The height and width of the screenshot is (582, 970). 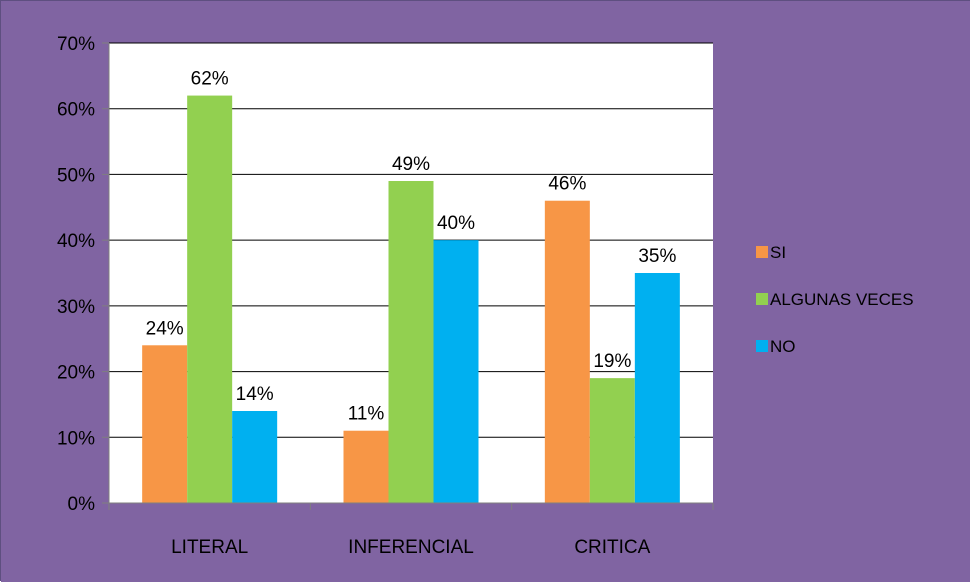 I want to click on x-tick-label: LITERAL, so click(x=209, y=547).